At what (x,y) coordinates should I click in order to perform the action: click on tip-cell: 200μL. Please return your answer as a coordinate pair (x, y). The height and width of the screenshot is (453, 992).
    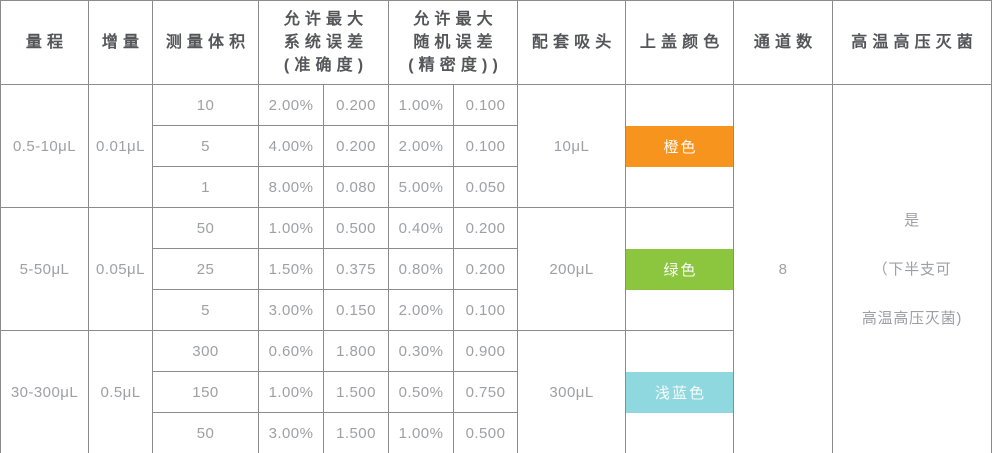
    Looking at the image, I should click on (572, 269).